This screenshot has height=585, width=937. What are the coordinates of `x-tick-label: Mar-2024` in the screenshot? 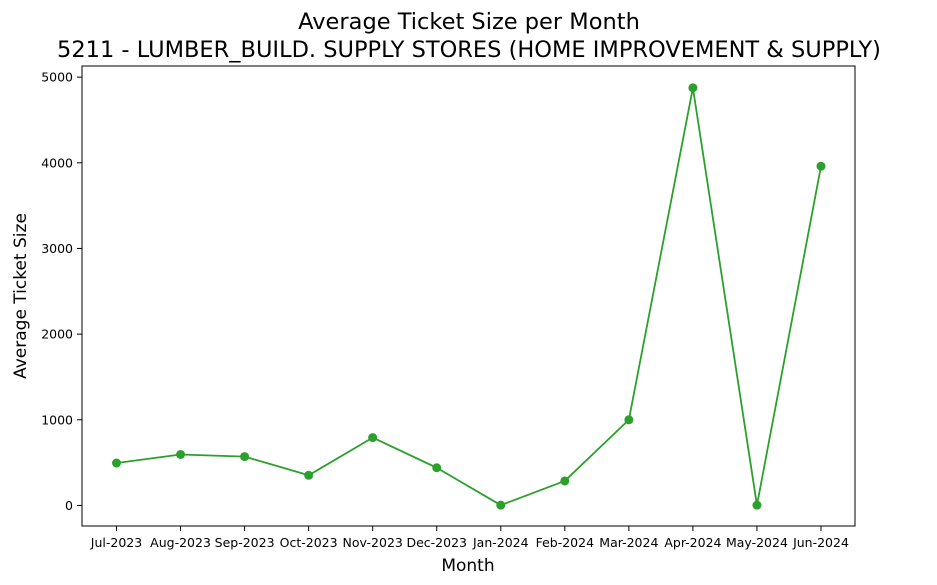 It's located at (628, 542).